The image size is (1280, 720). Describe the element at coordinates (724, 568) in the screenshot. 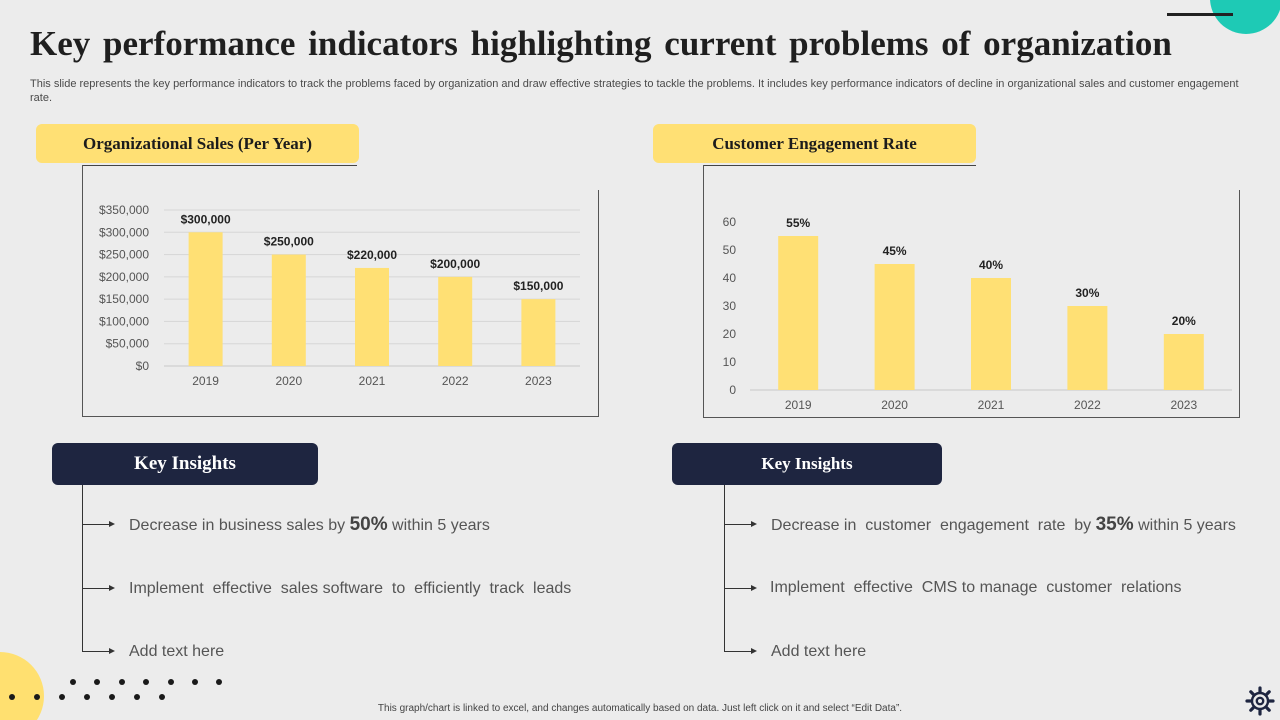

I see `engagement-insights-connector` at that location.